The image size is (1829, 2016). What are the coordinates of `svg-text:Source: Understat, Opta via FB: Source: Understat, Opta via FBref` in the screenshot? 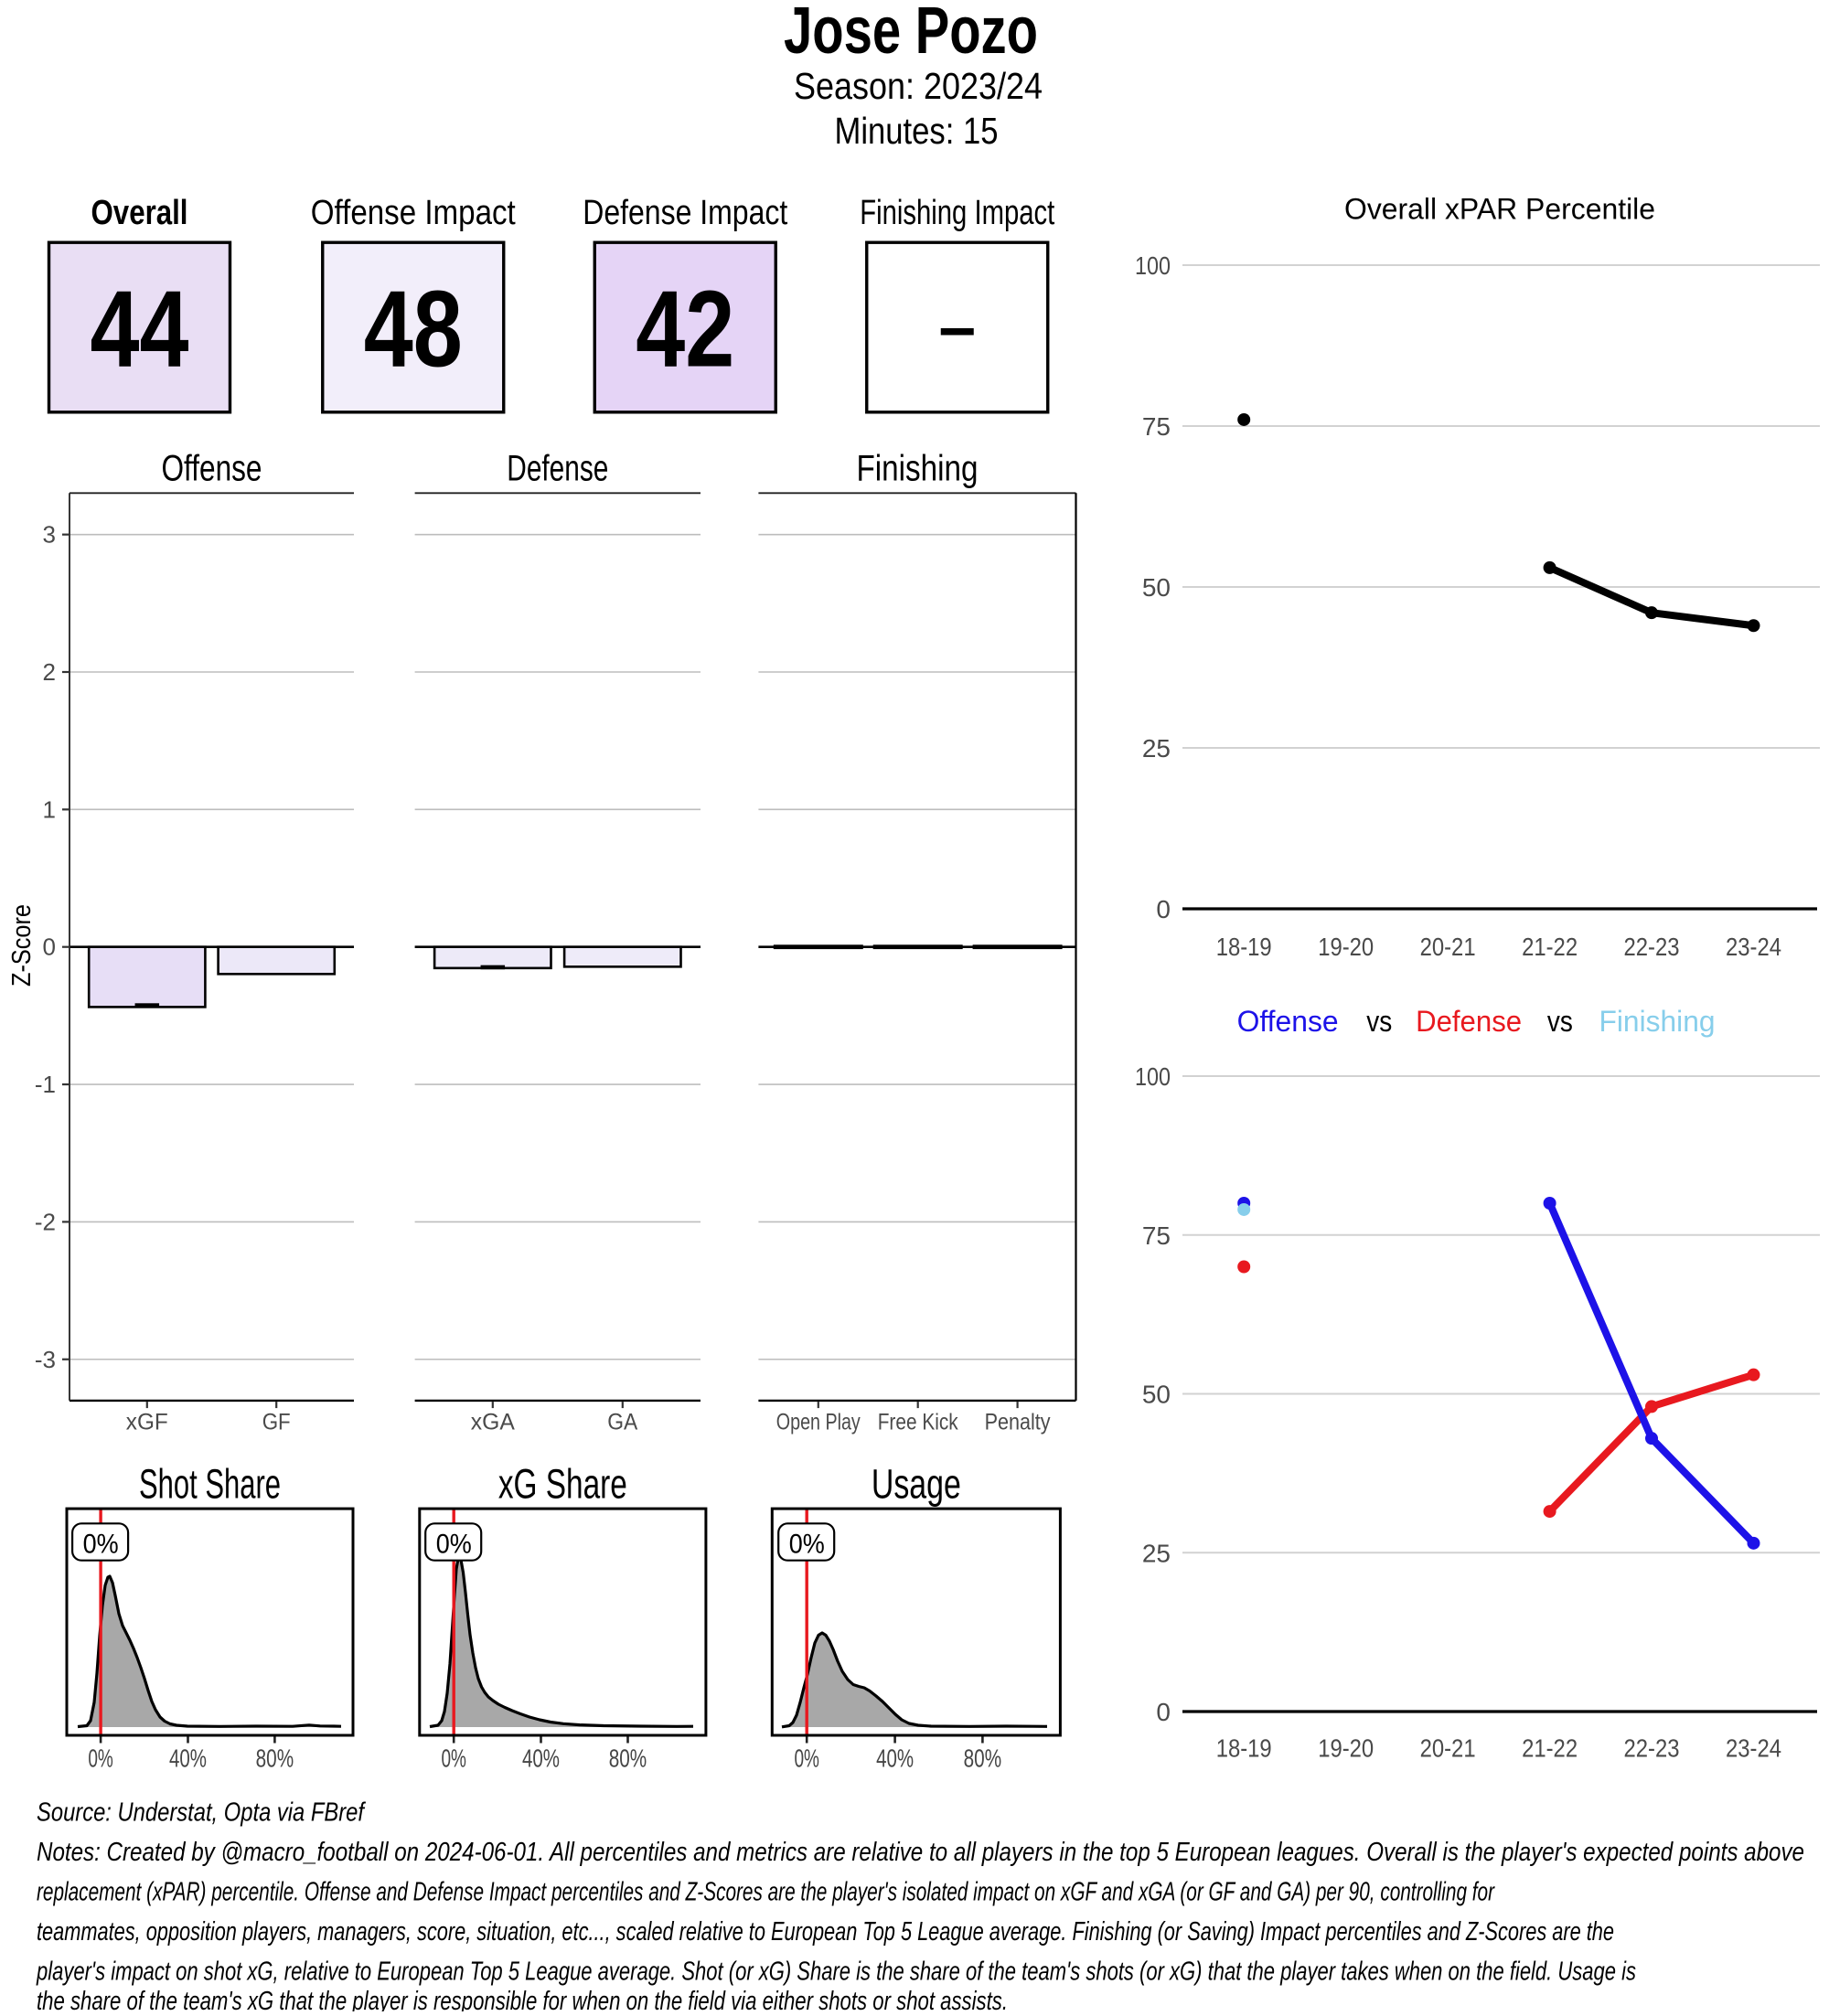 It's located at (201, 1813).